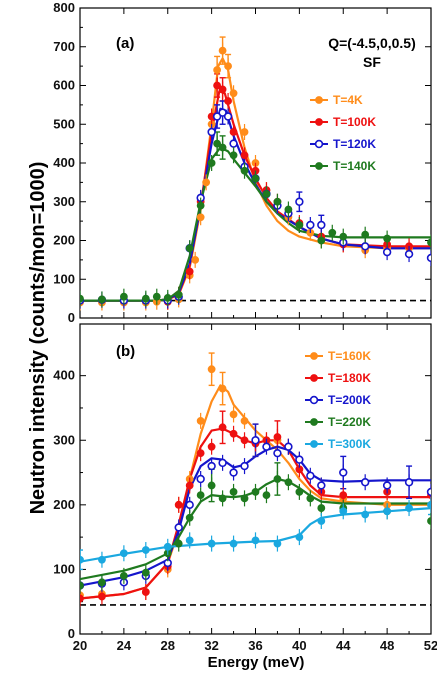 This screenshot has width=437, height=680. I want to click on y-tick-label: 0, so click(71, 317).